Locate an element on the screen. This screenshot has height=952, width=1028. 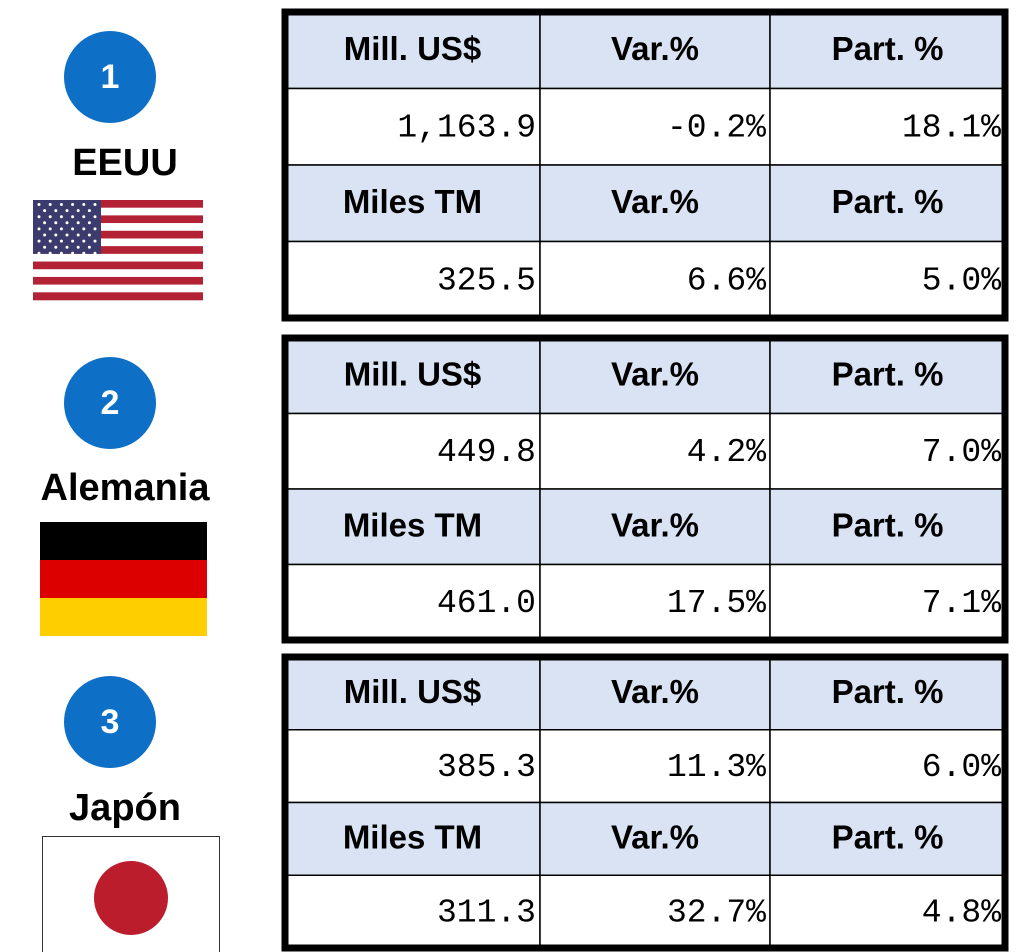
value-label: 7.1% is located at coordinates (961, 603).